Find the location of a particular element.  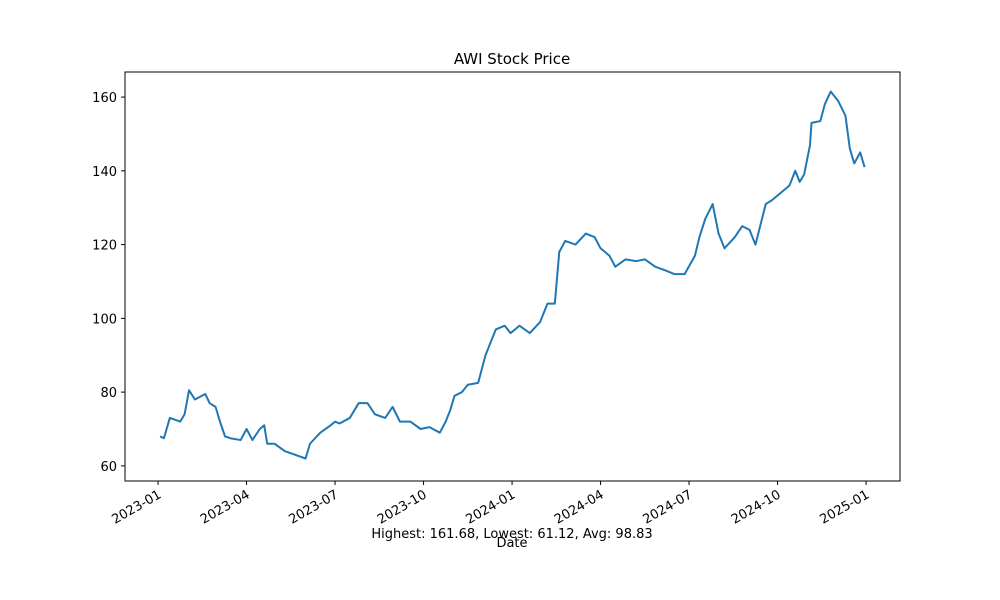

x-tick-label: 2024-04 is located at coordinates (579, 507).